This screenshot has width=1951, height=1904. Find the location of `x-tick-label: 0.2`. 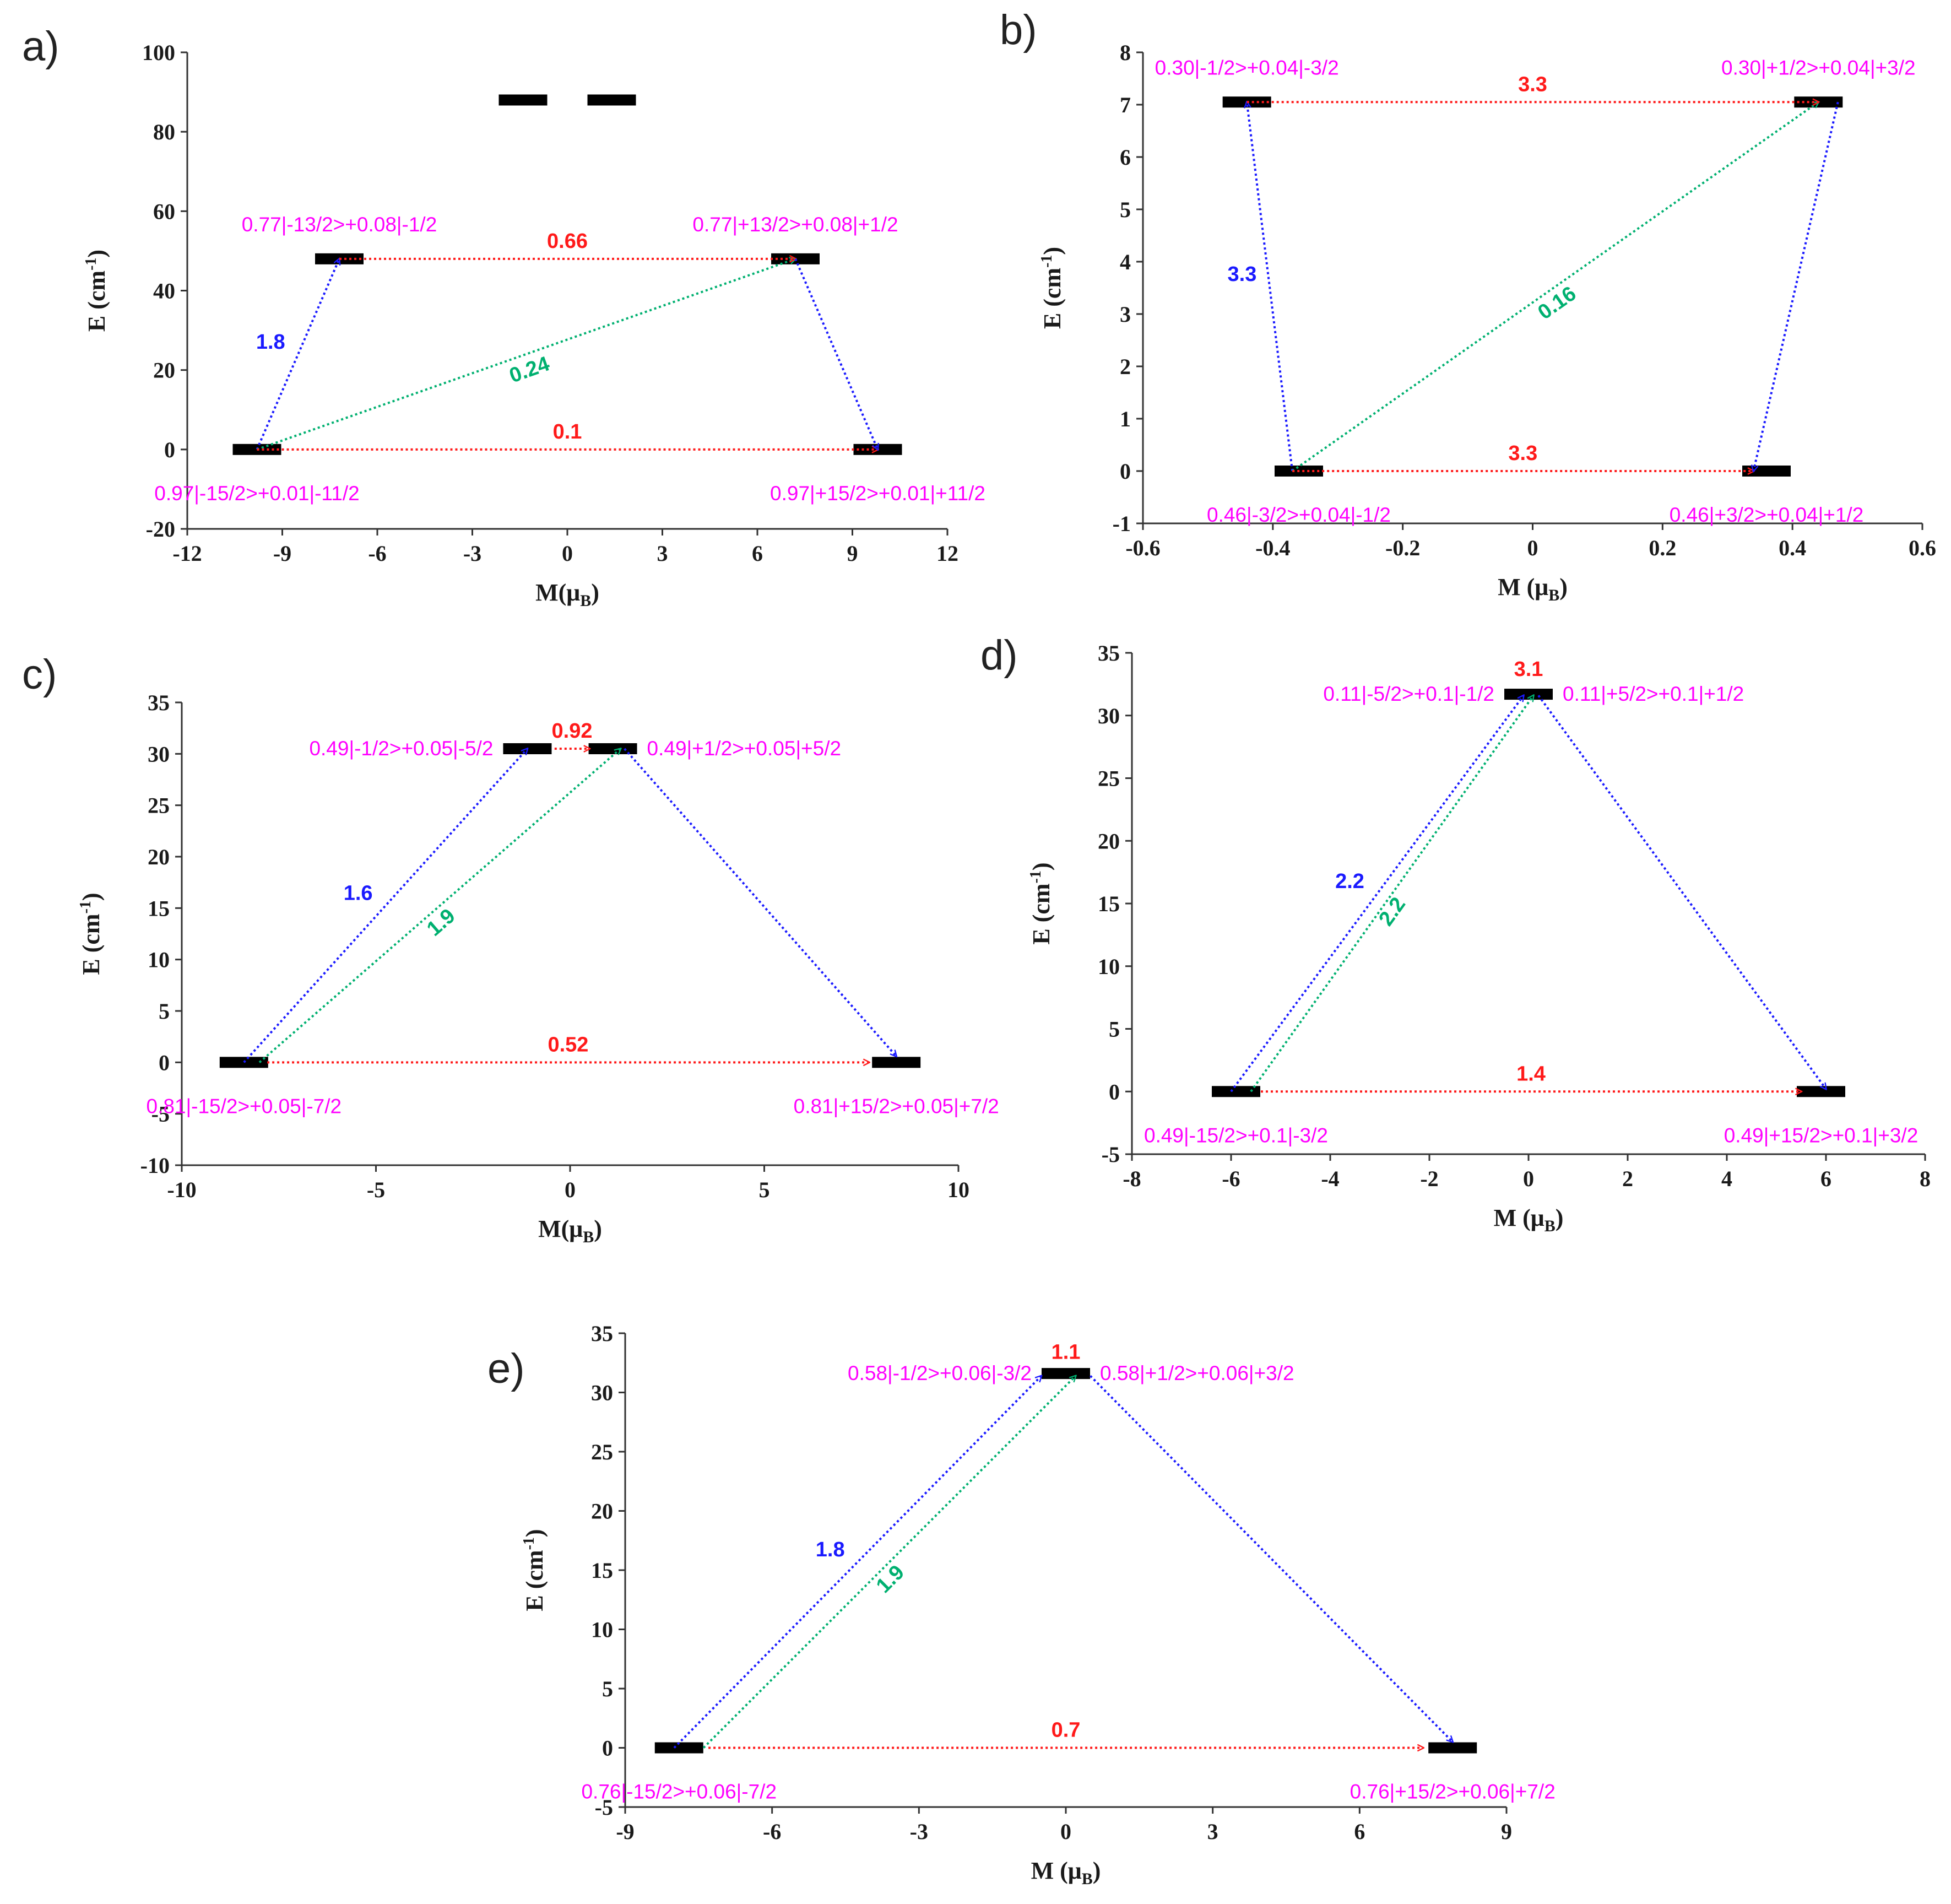

x-tick-label: 0.2 is located at coordinates (1662, 548).